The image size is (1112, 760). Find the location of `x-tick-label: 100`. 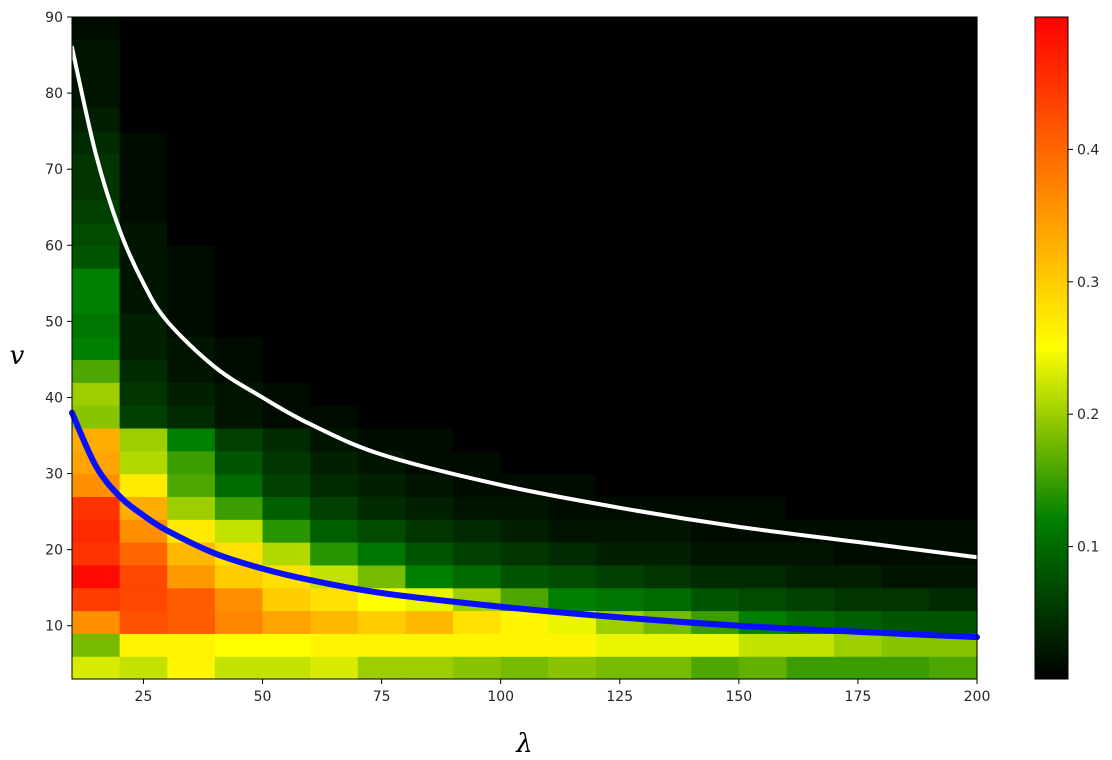

x-tick-label: 100 is located at coordinates (500, 697).